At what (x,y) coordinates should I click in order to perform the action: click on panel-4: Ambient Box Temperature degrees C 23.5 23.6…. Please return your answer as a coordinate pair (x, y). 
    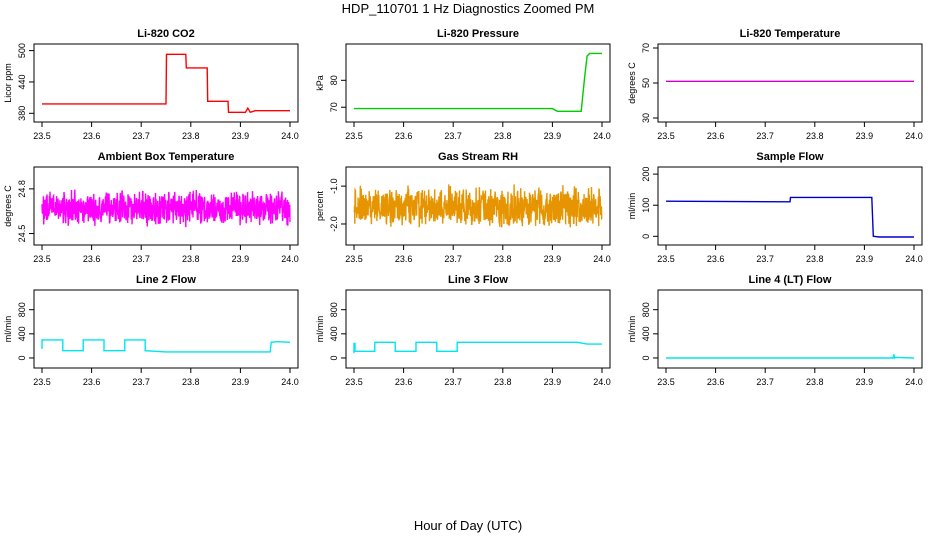
    Looking at the image, I should click on (151, 207).